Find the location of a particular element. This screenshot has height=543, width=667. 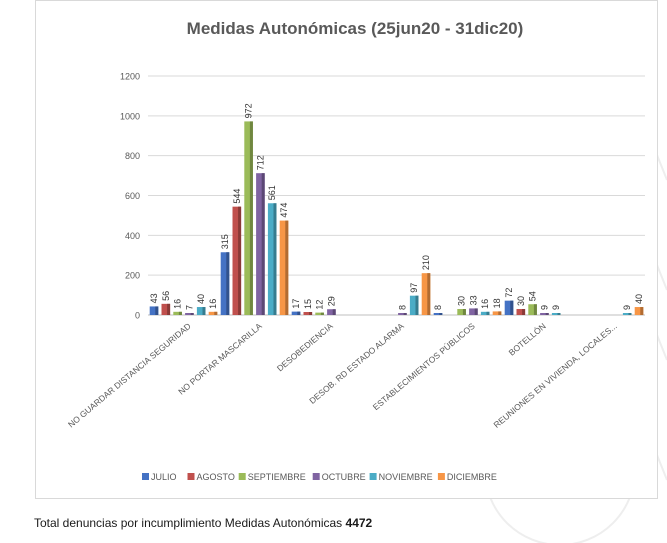

data-label: 33 is located at coordinates (473, 300).